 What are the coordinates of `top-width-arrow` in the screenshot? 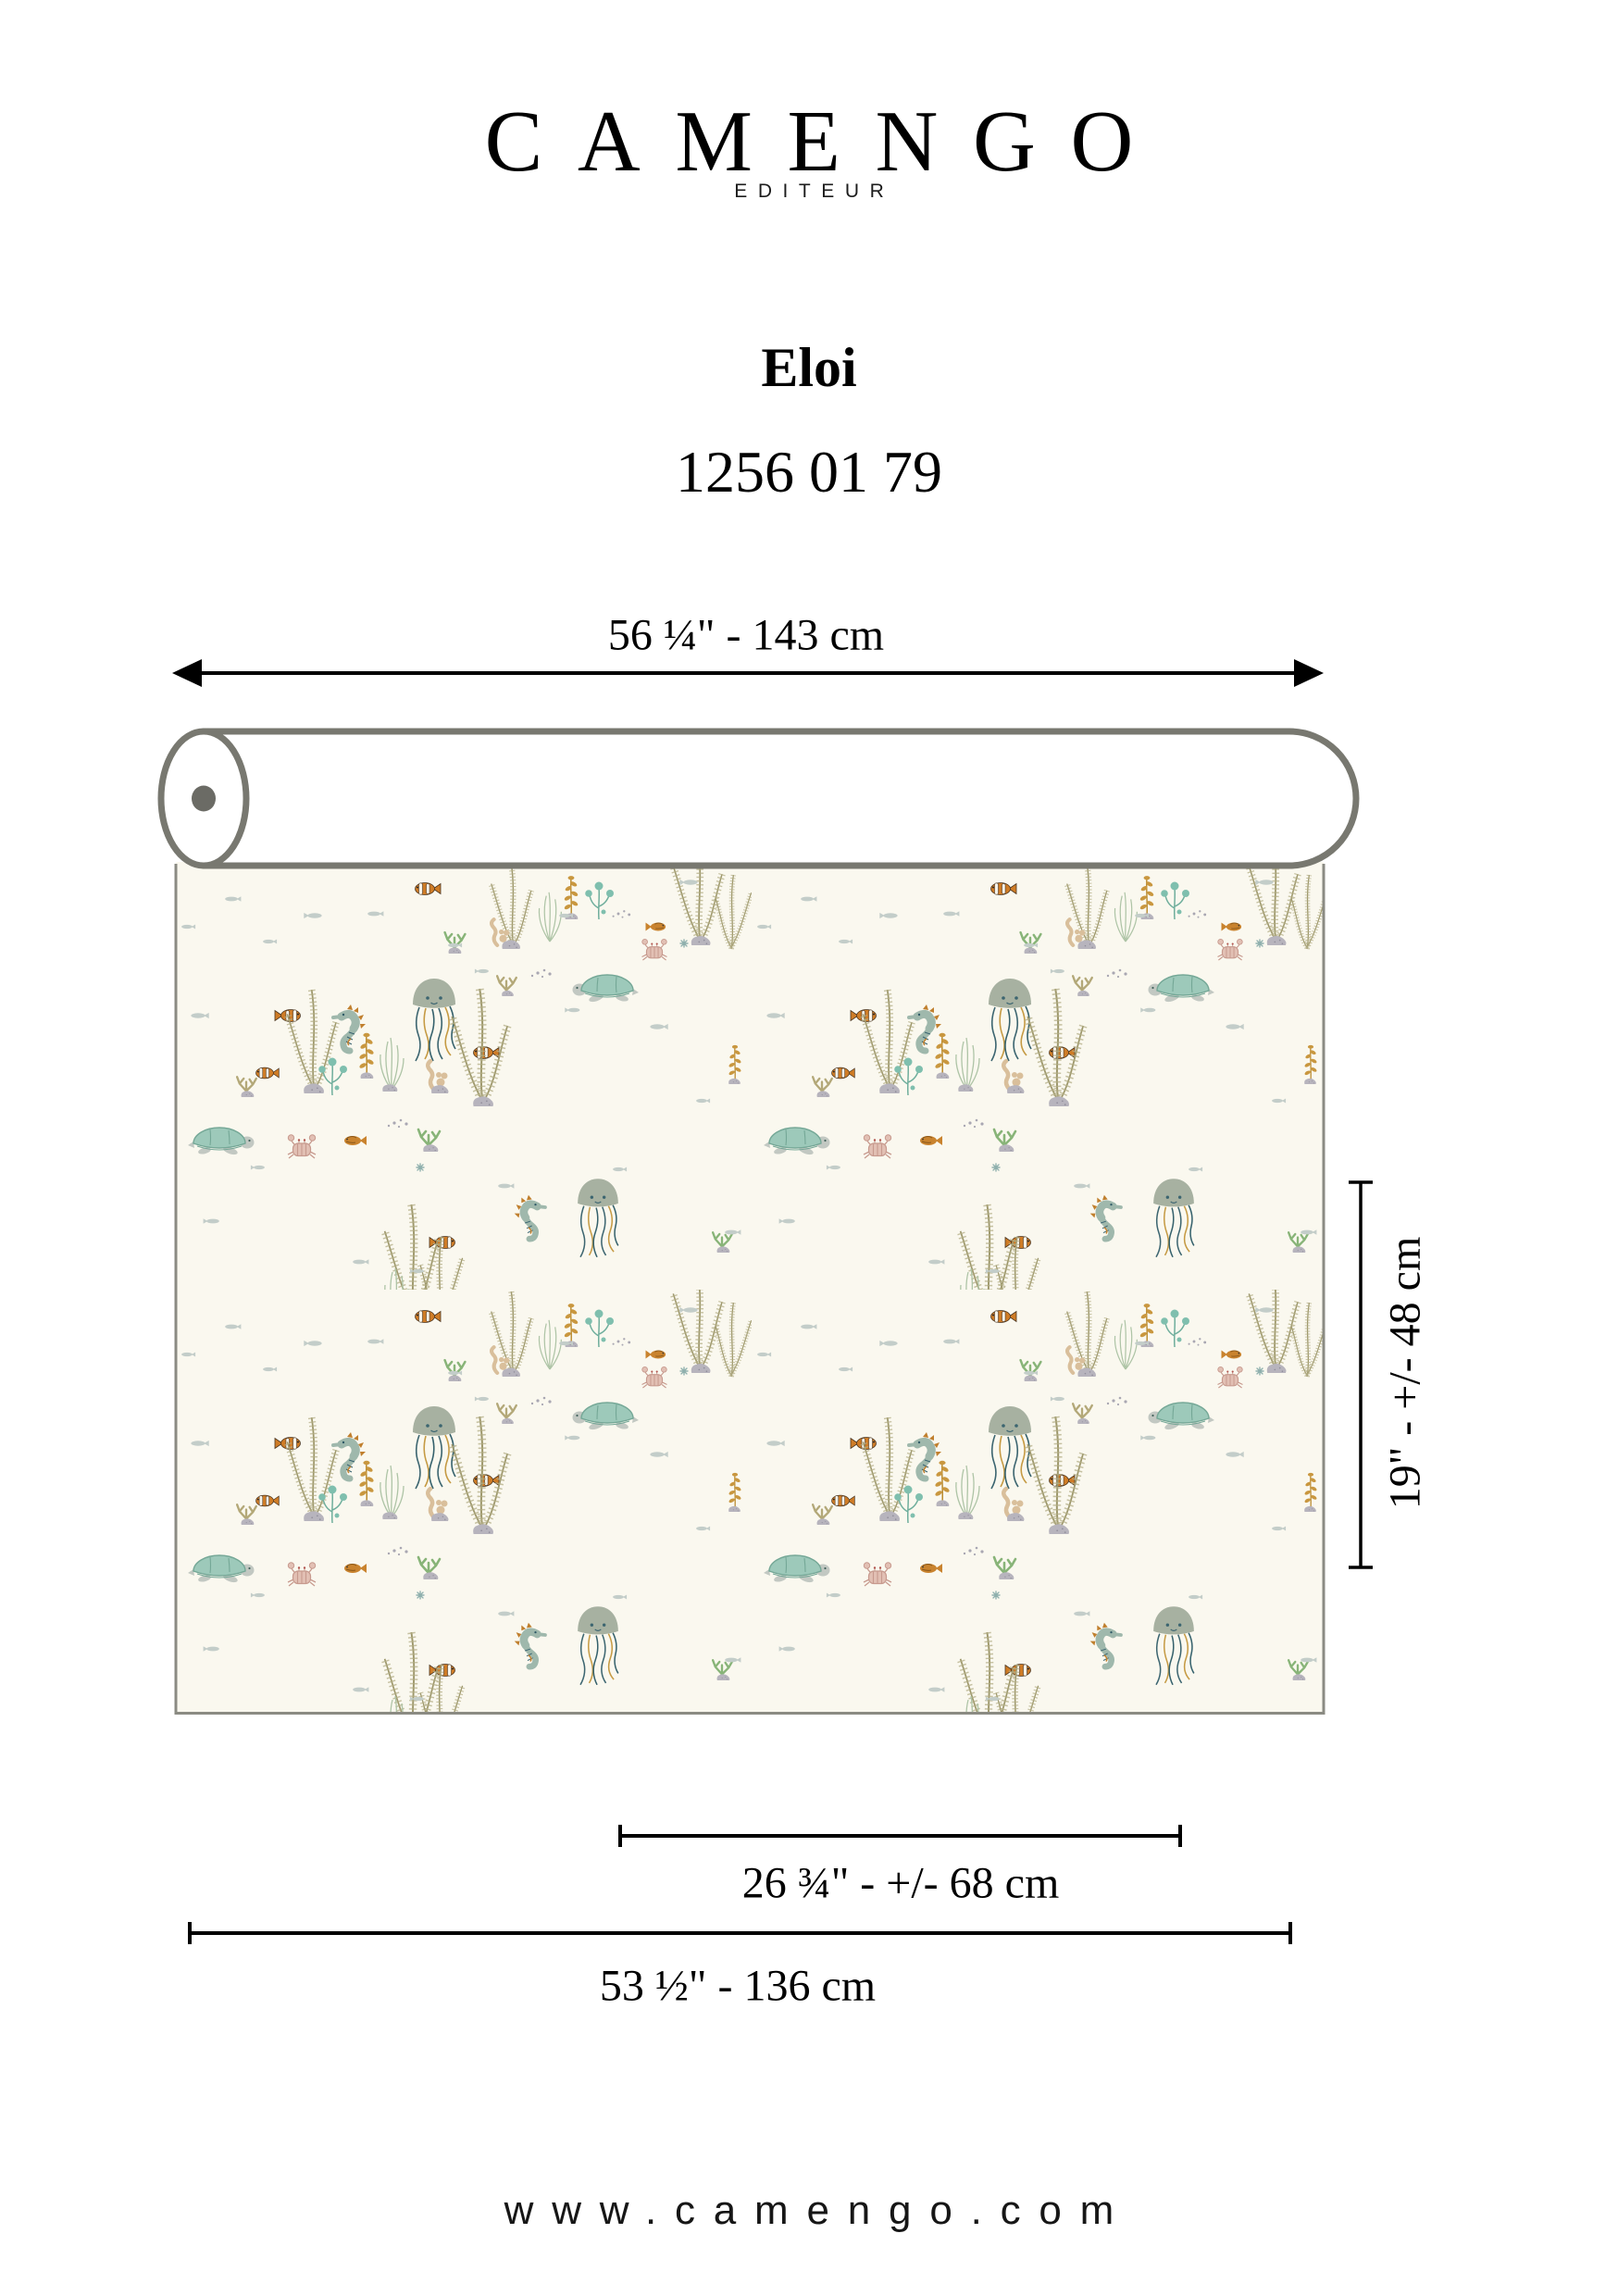 It's located at (748, 673).